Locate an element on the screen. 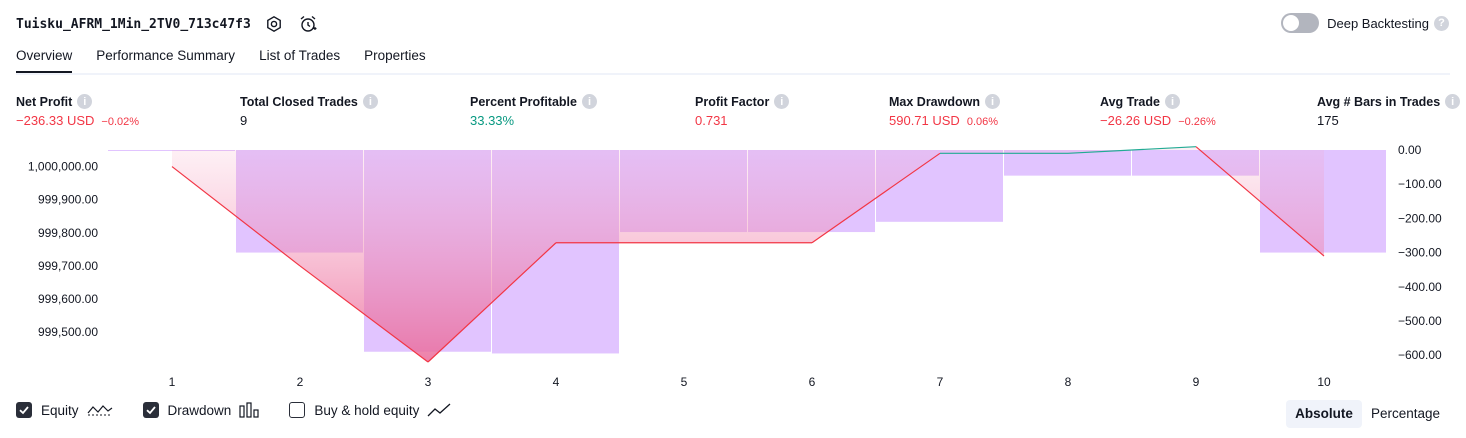  deep-backtesting-toggle is located at coordinates (1300, 23).